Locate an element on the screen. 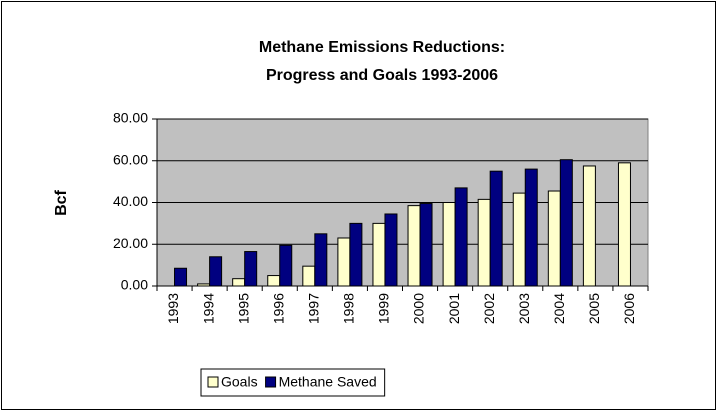 This screenshot has width=718, height=412. x-tick-label: 2004 is located at coordinates (559, 308).